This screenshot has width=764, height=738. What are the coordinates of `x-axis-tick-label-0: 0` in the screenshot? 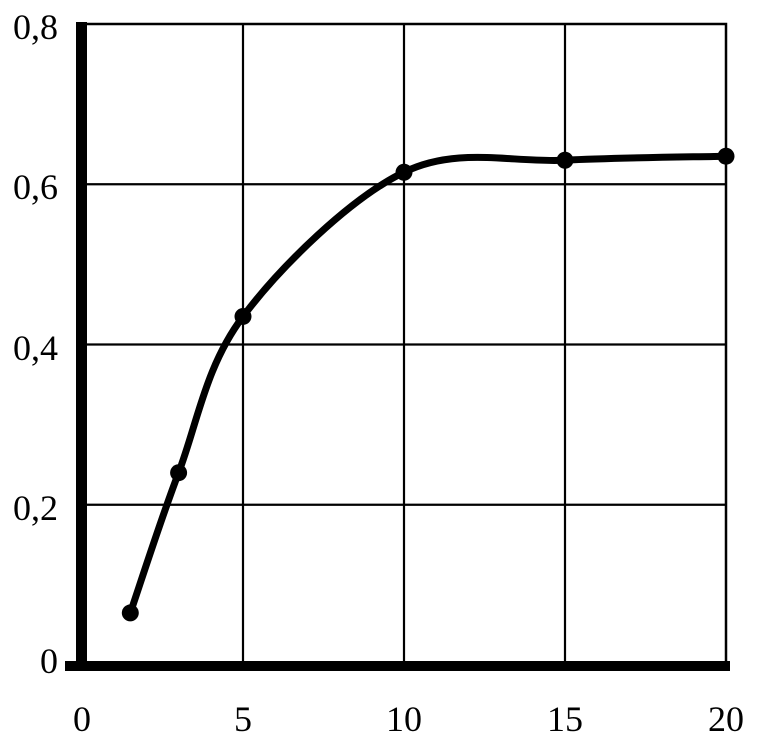 It's located at (82, 718).